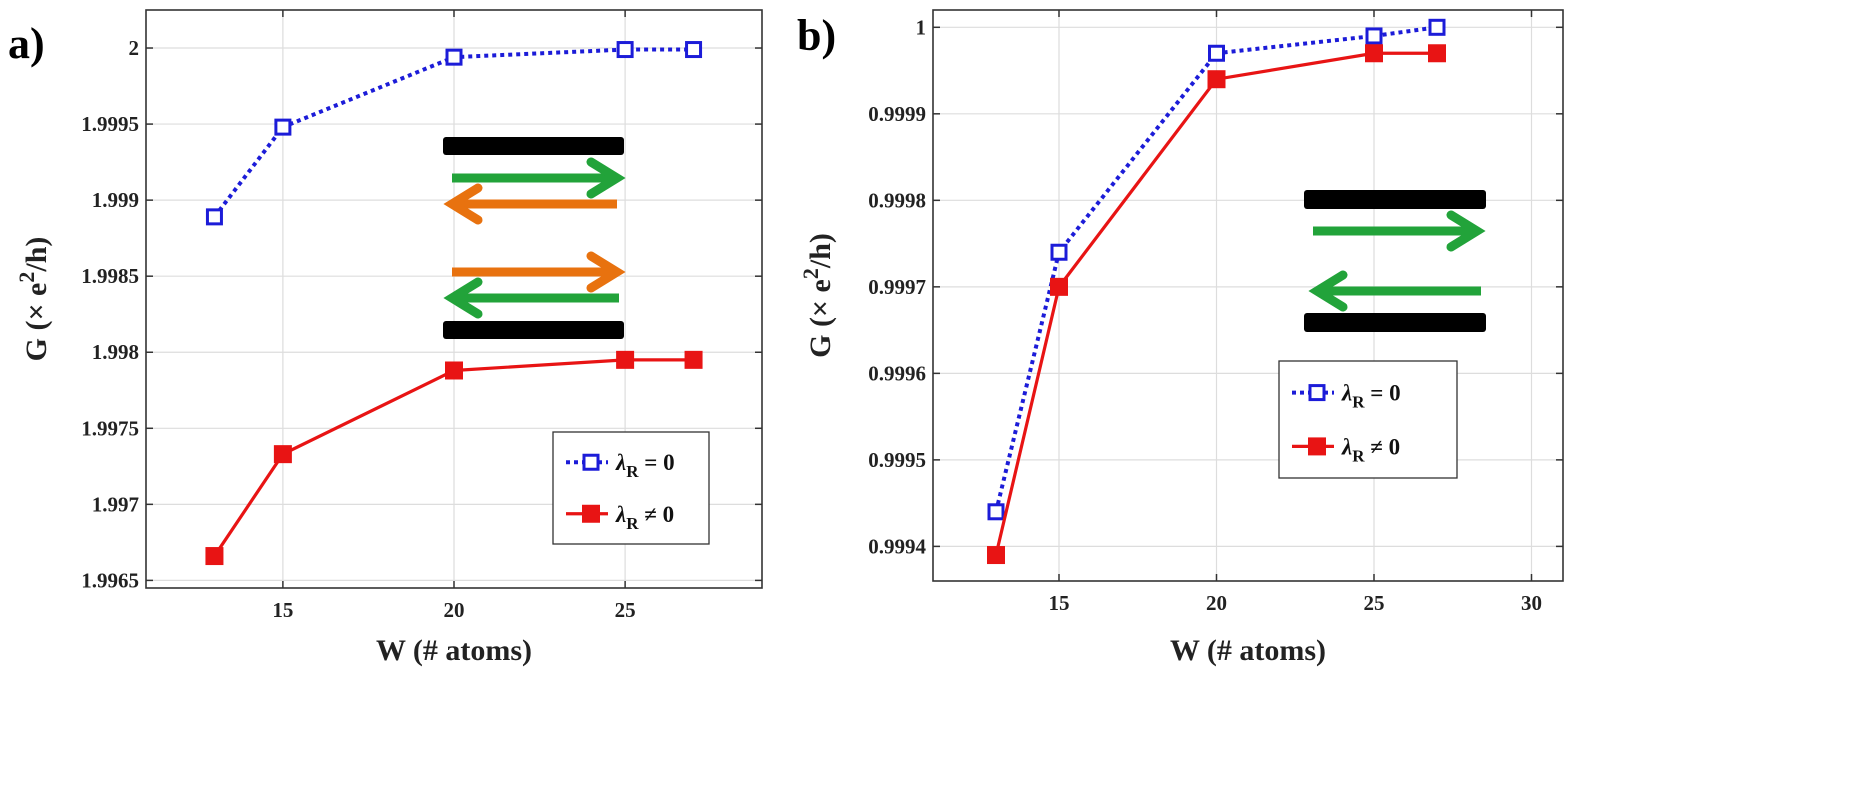  I want to click on y-tick-label: 1.999, so click(115, 200).